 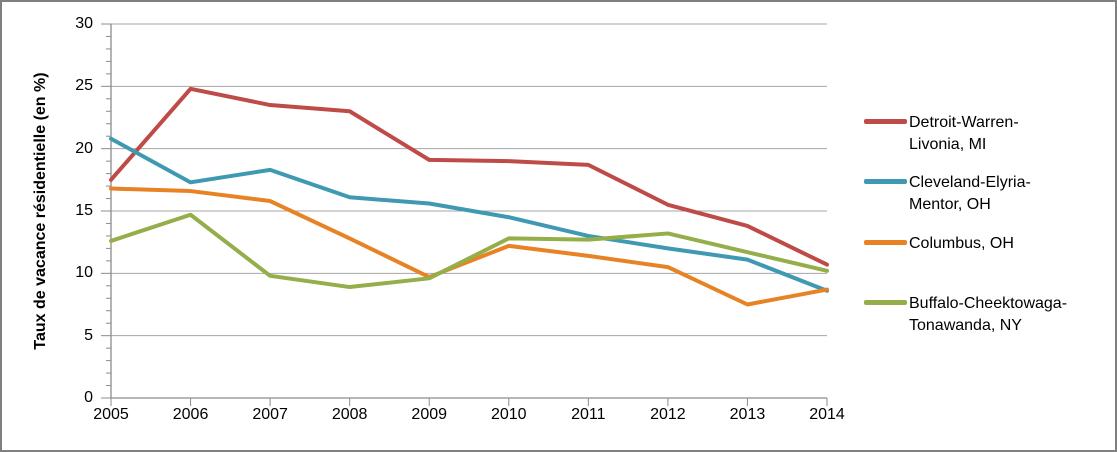 I want to click on x-tick-label: 2009, so click(x=429, y=414).